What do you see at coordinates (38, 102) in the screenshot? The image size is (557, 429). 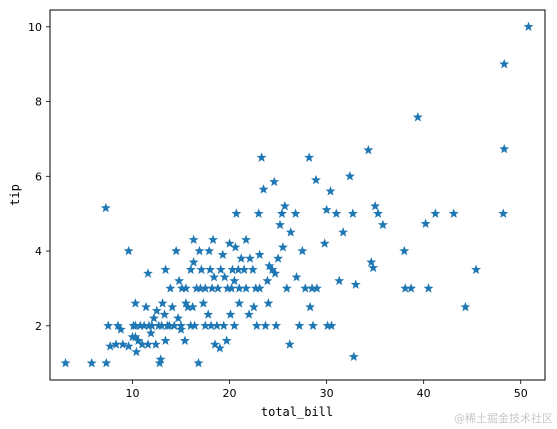 I see `y-tick-label: 8` at bounding box center [38, 102].